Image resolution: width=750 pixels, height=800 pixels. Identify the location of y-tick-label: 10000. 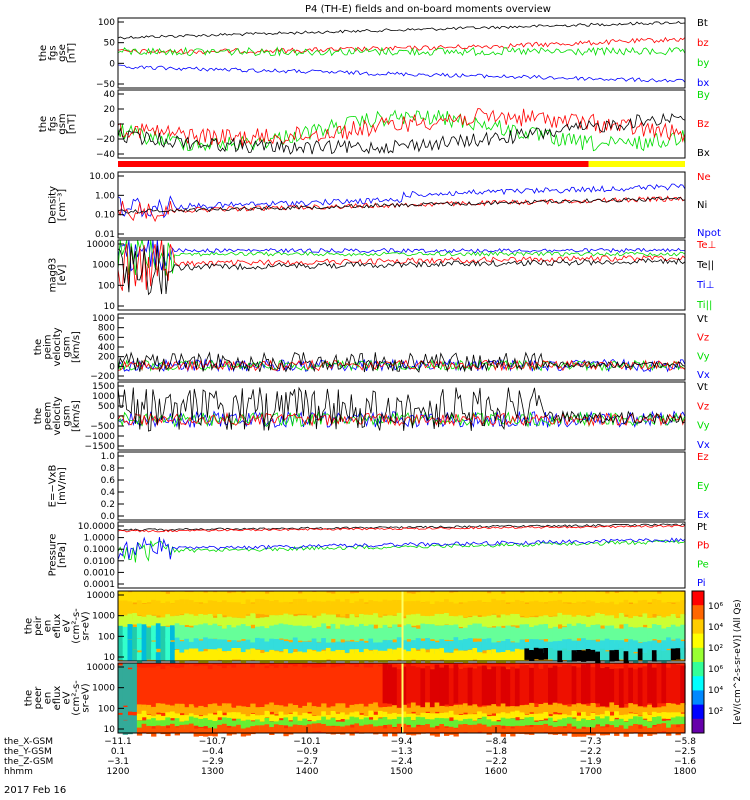
(100, 668).